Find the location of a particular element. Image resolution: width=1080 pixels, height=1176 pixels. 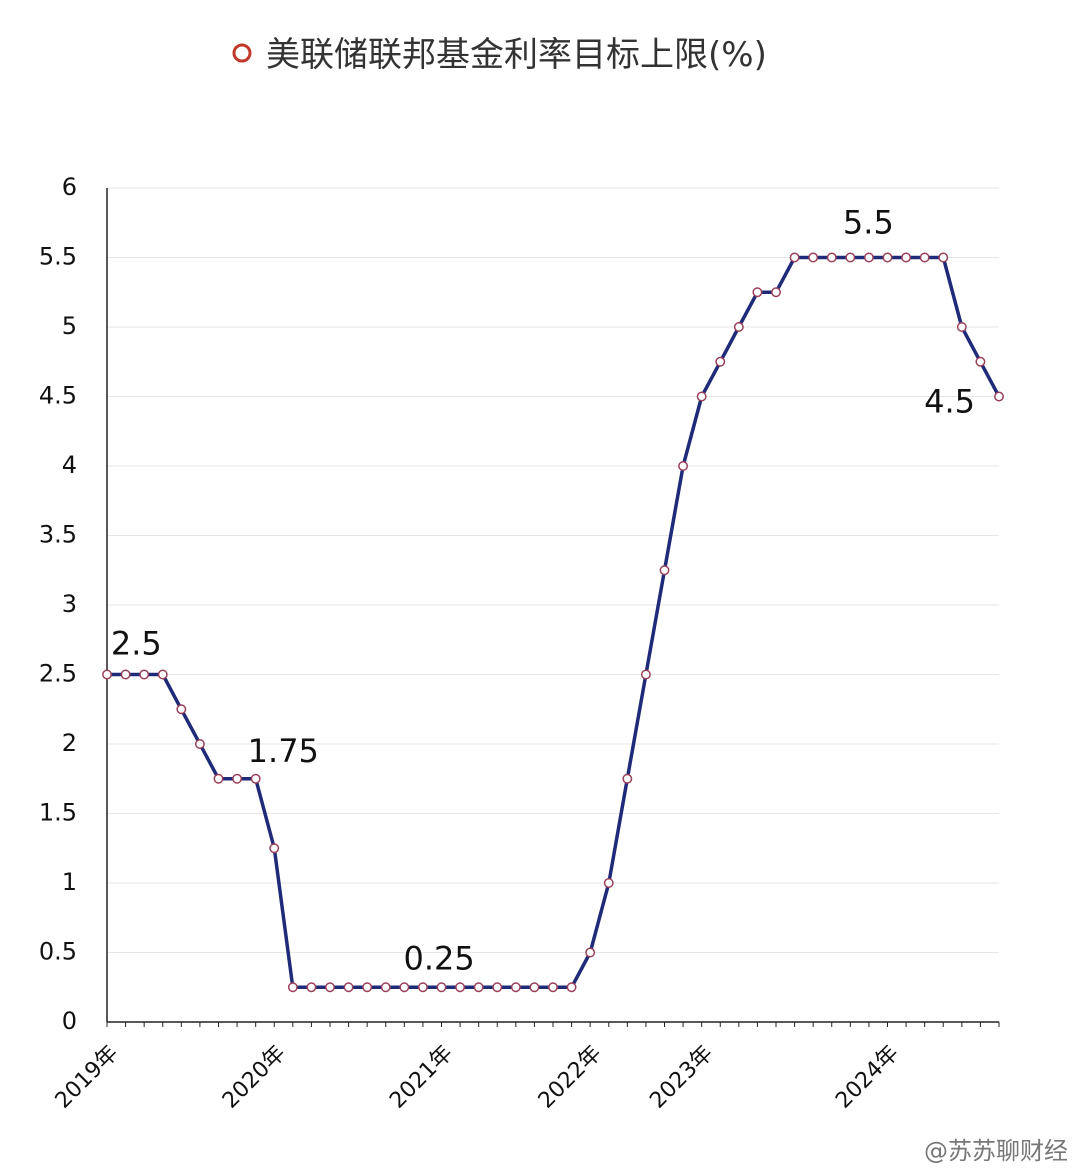

x-tick-label: 2022年 is located at coordinates (570, 1077).